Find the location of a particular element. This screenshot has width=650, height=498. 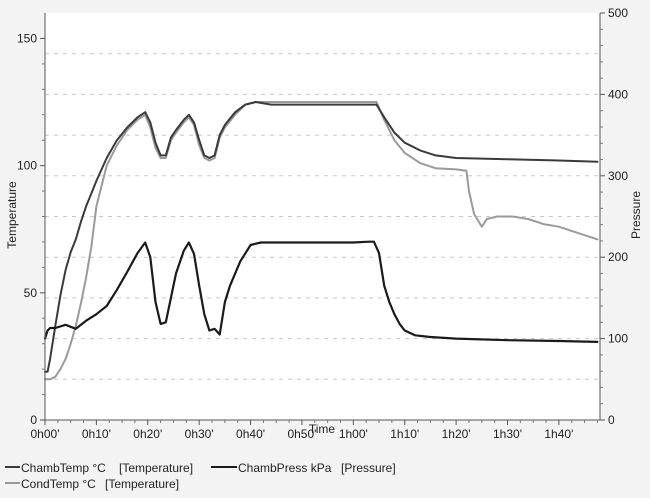

y-right-tick-label: 100 is located at coordinates (618, 339).